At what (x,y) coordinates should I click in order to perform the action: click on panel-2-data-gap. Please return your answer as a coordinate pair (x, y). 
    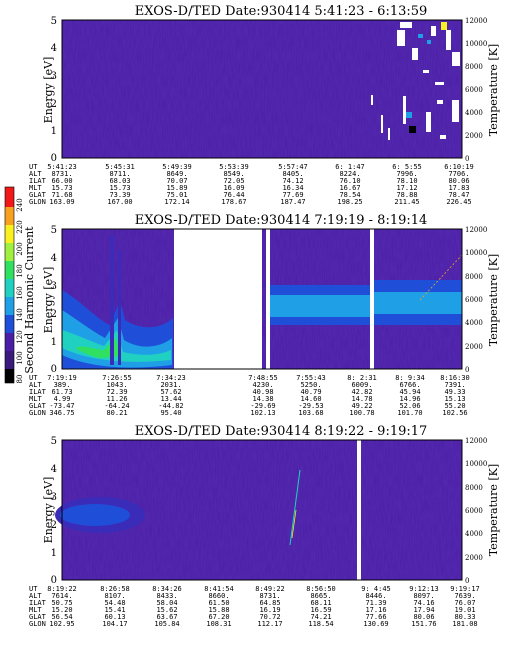
    Looking at the image, I should click on (218, 299).